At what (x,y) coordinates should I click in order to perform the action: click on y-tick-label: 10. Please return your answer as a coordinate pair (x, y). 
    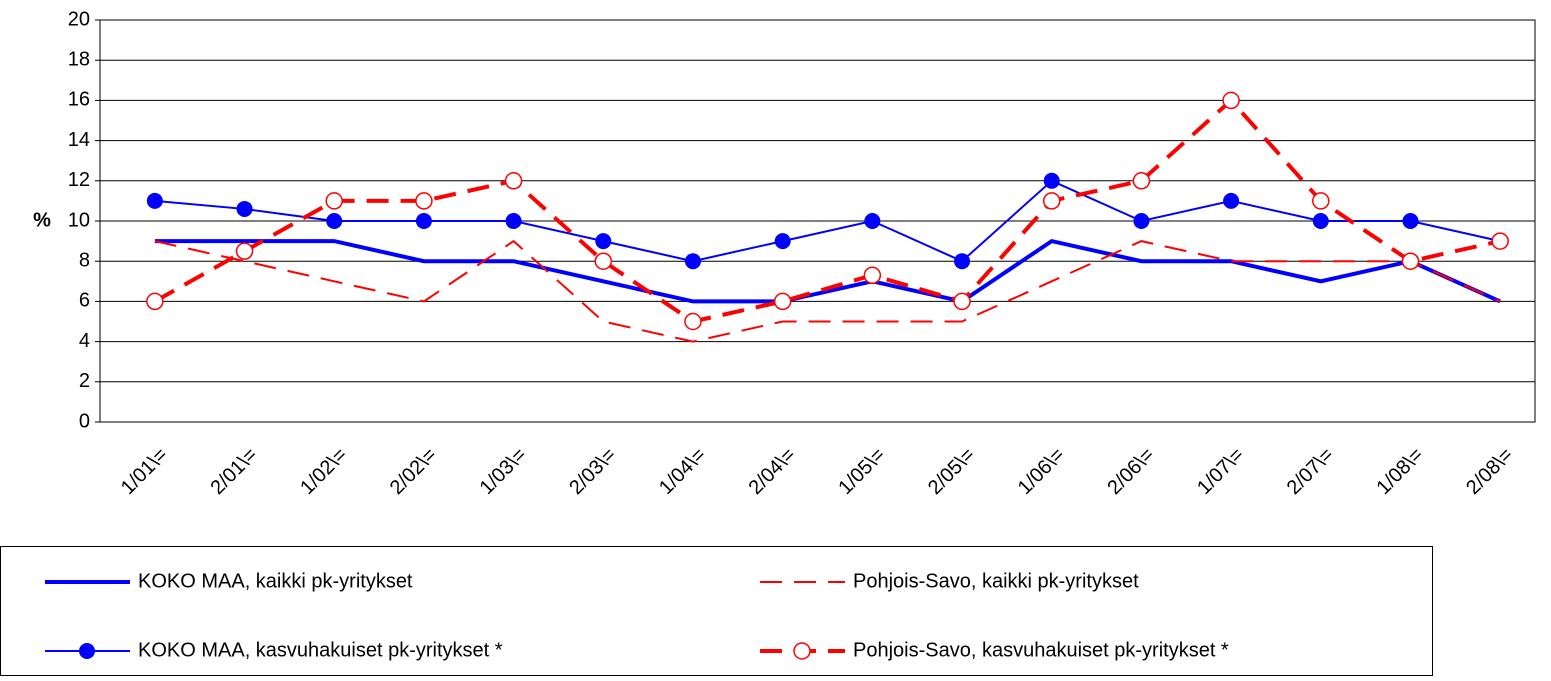
    Looking at the image, I should click on (79, 220).